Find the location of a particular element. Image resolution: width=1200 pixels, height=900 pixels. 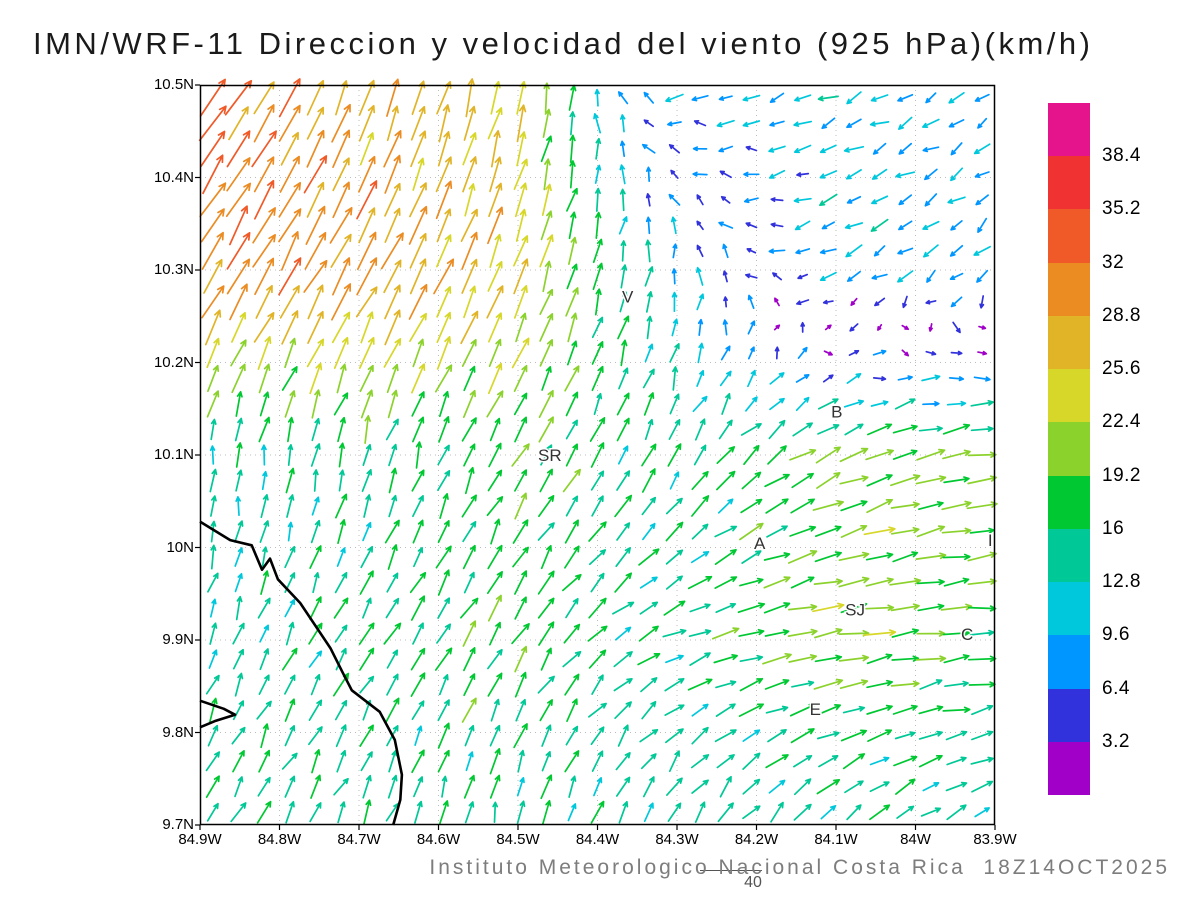

station-label-e: E is located at coordinates (815, 709).